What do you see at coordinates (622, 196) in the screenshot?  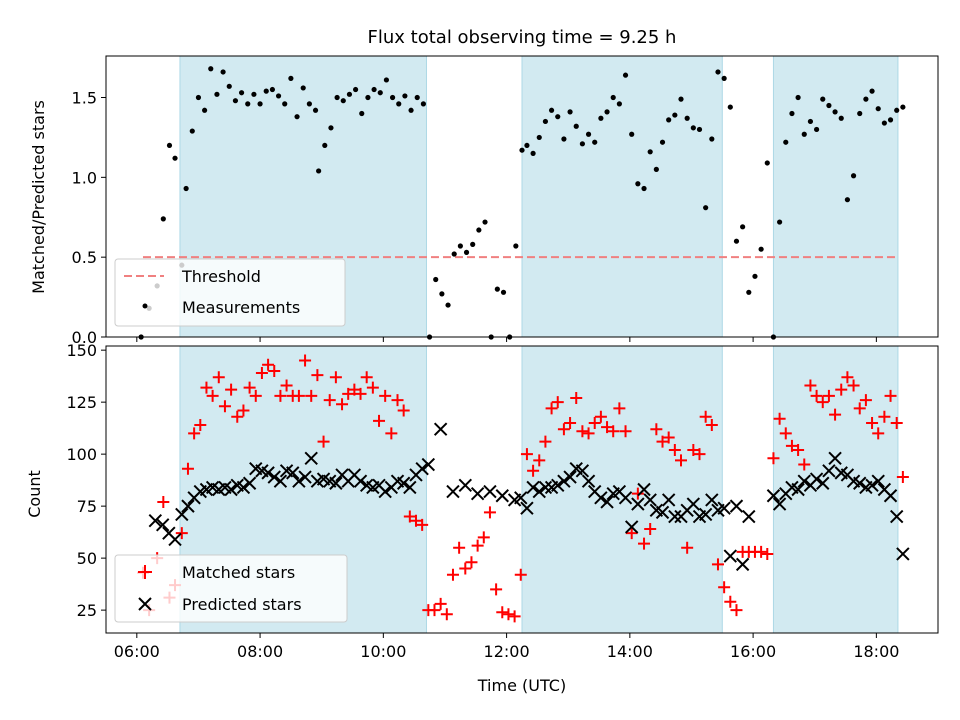 I see `observing-window-shade` at bounding box center [622, 196].